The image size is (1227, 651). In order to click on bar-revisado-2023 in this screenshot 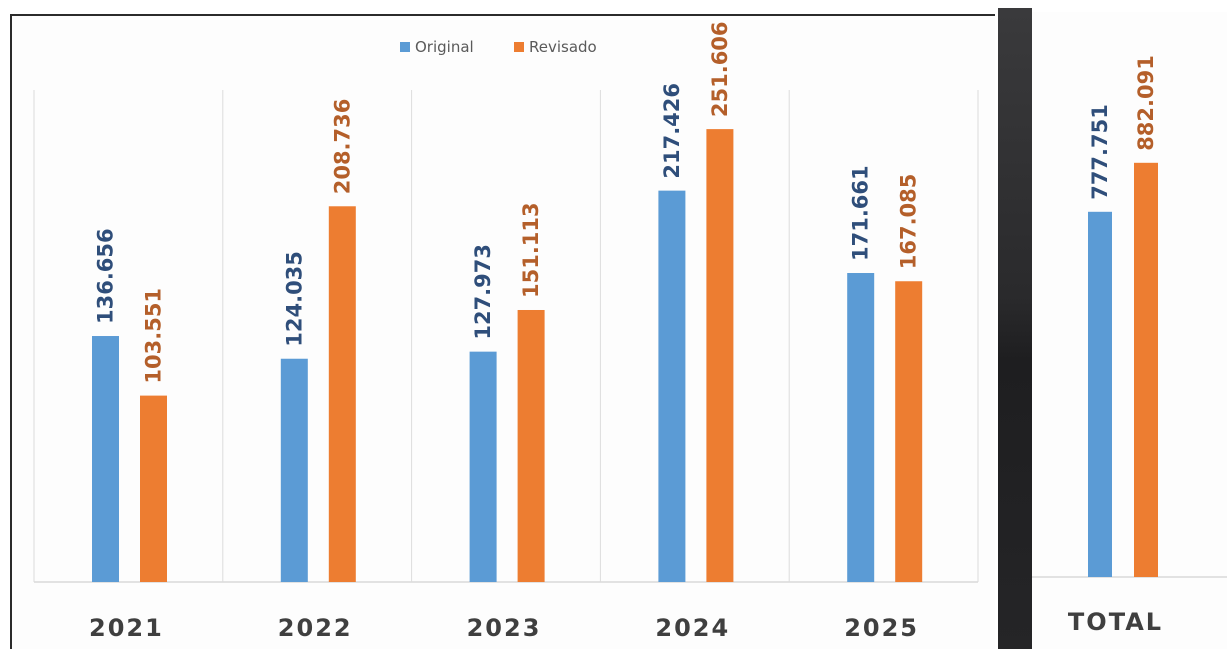, I will do `click(531, 445)`.